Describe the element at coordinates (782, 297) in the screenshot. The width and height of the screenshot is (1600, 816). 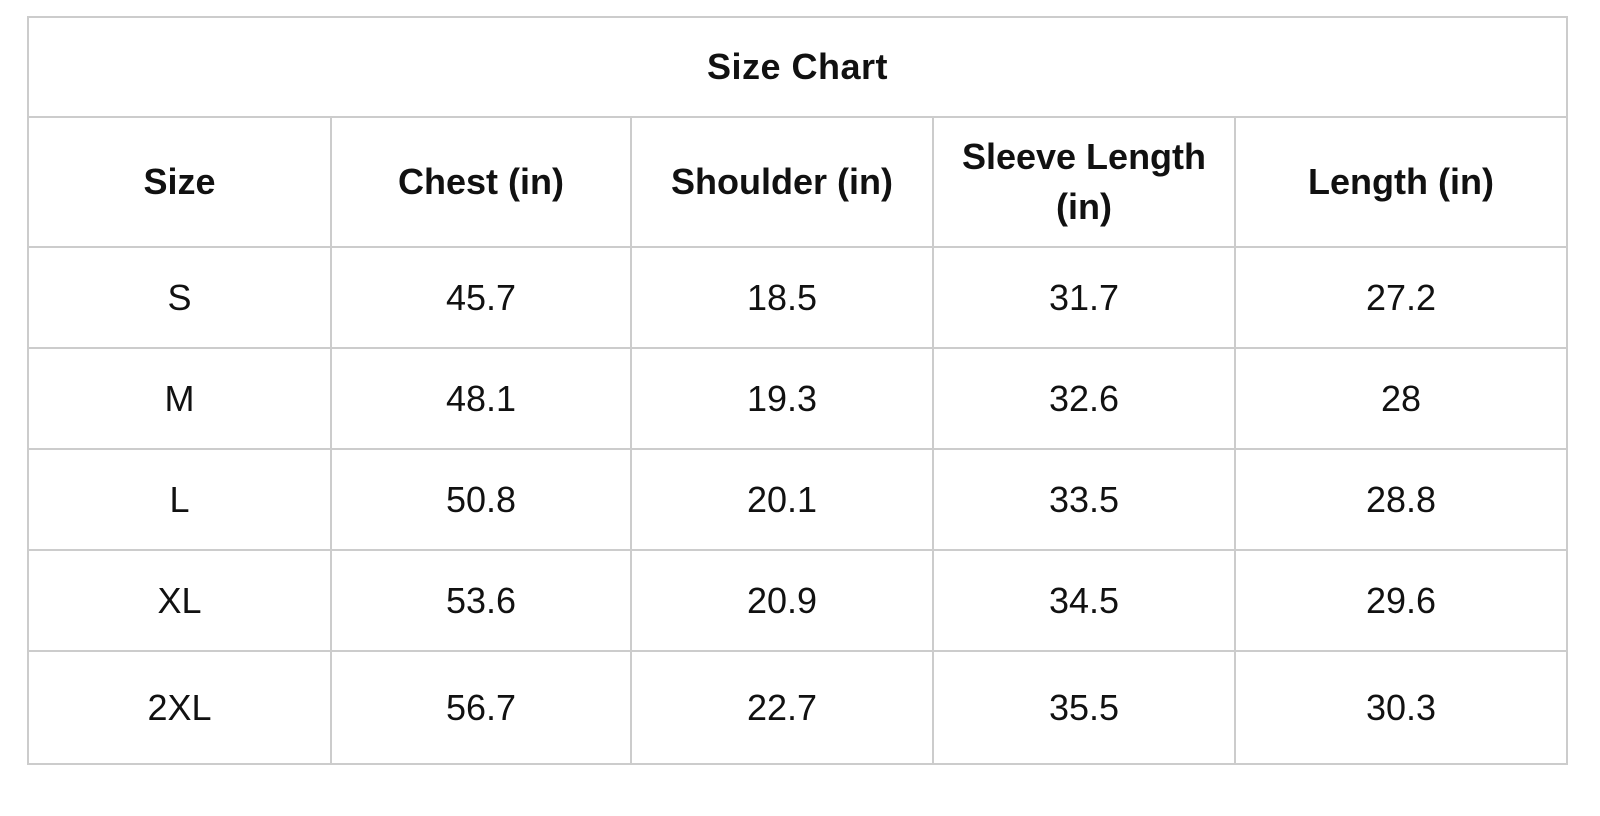
I see `cell-shoulder: 18.5` at that location.